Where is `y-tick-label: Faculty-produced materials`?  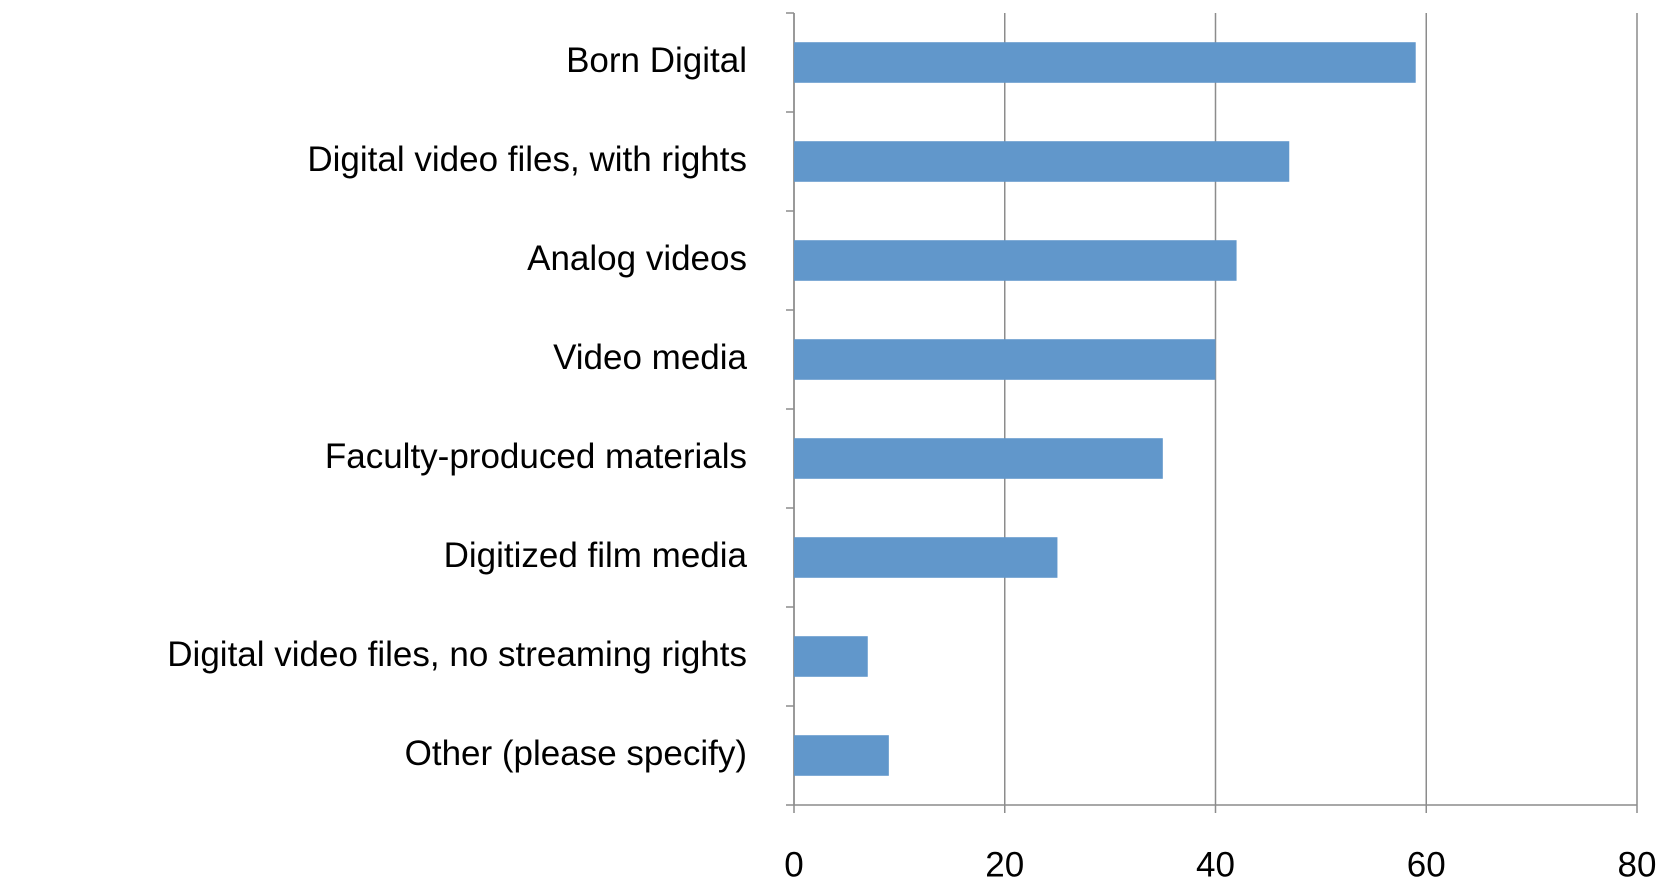
y-tick-label: Faculty-produced materials is located at coordinates (536, 456).